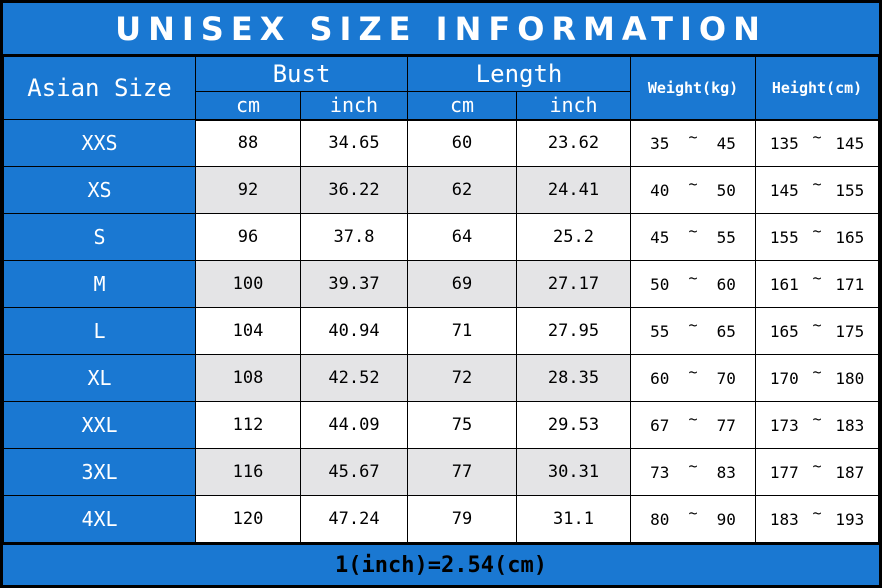 The image size is (882, 588). Describe the element at coordinates (248, 190) in the screenshot. I see `bust-cm-value: 92` at that location.